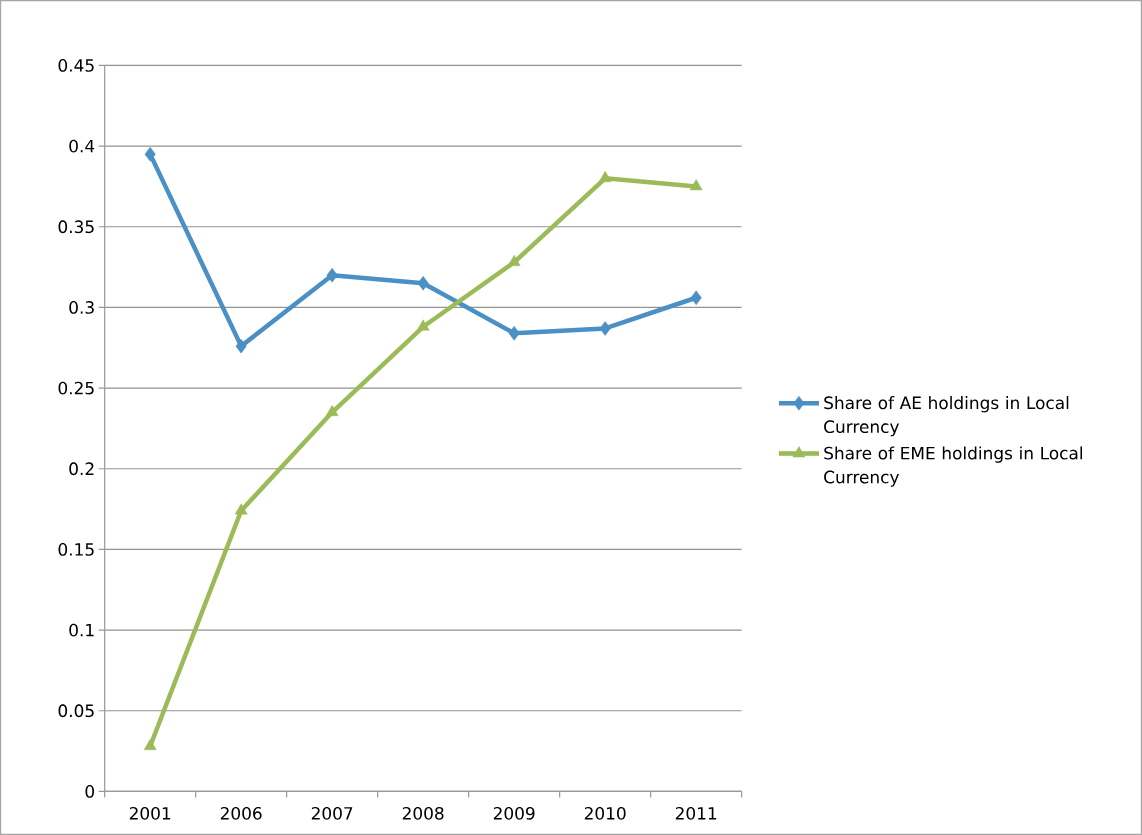 The height and width of the screenshot is (835, 1142). I want to click on y-tick-label: 0.2, so click(81, 469).